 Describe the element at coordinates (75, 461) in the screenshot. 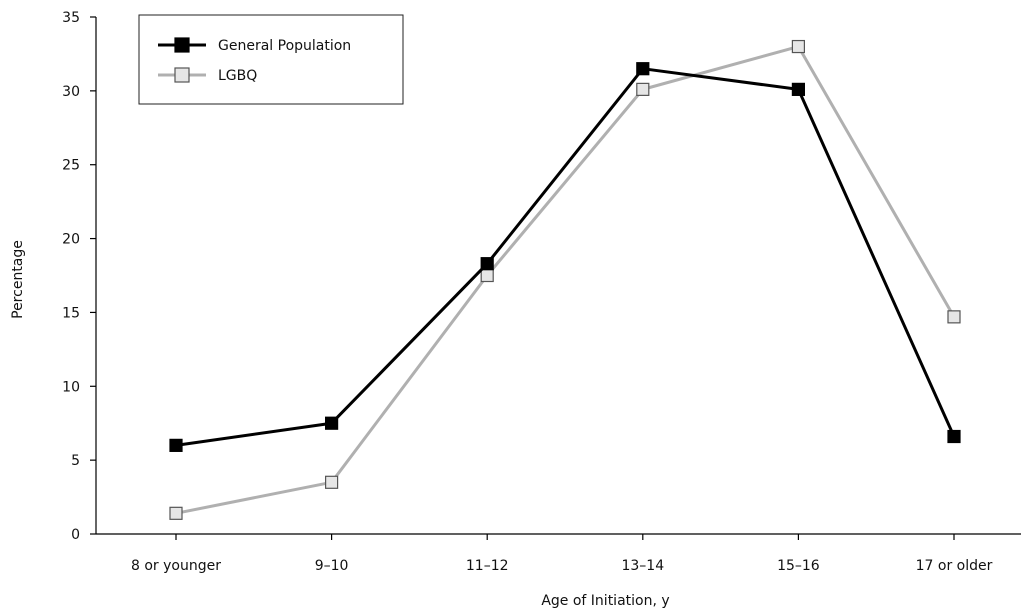

I see `y-tick-label: 5` at that location.